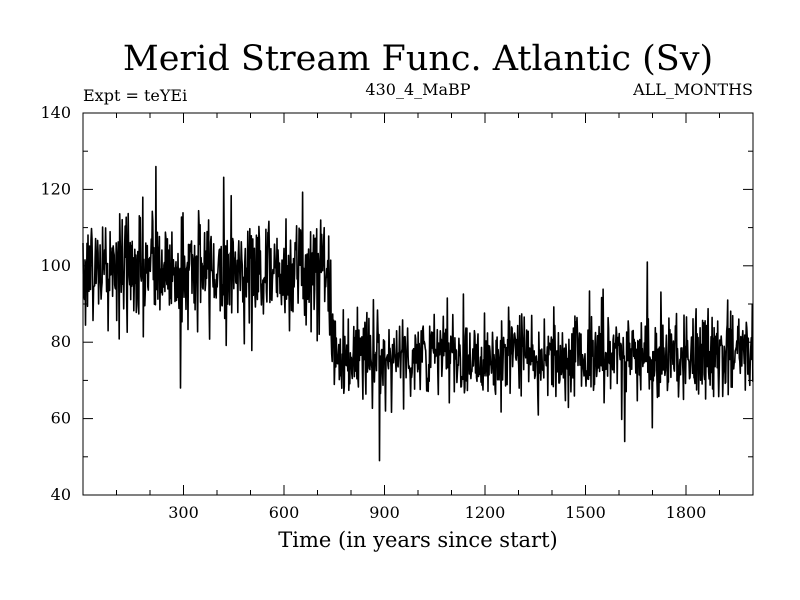  Describe the element at coordinates (55, 188) in the screenshot. I see `y-tick-label: 120` at that location.